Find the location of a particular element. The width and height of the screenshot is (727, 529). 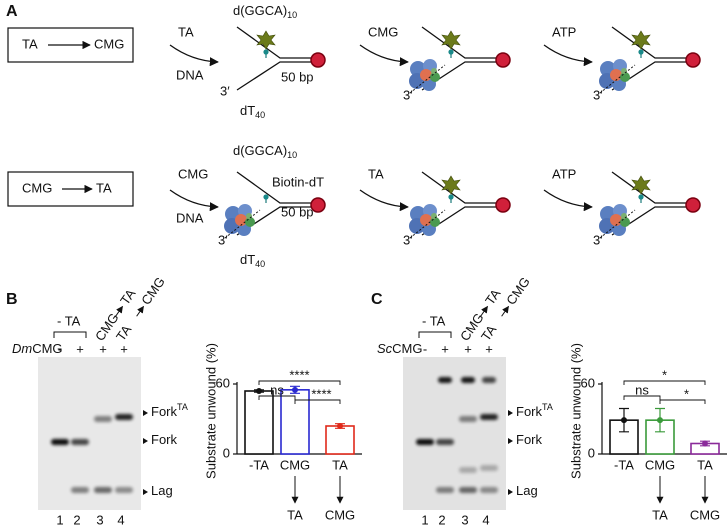

box-text: CMG is located at coordinates (37, 187).